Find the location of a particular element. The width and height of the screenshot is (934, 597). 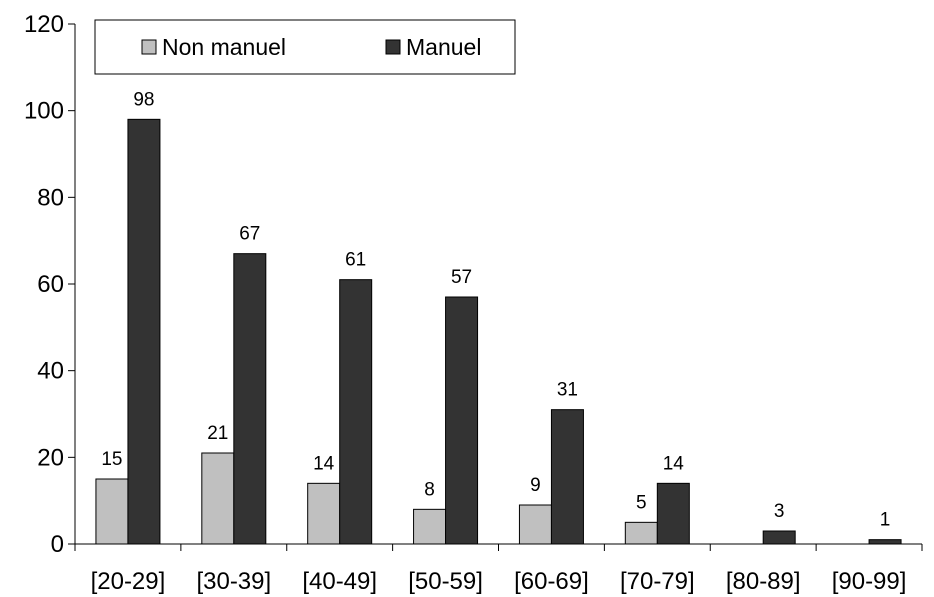

data-label-non-manuel-3: 8 is located at coordinates (429, 489).